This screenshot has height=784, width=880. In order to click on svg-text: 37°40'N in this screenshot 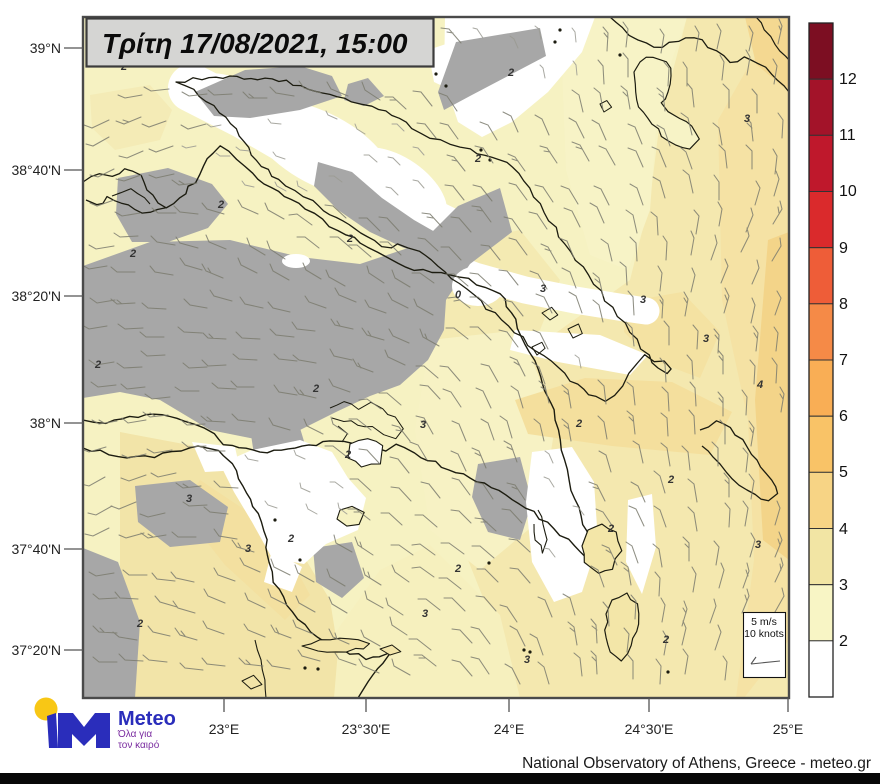, I will do `click(36, 549)`.